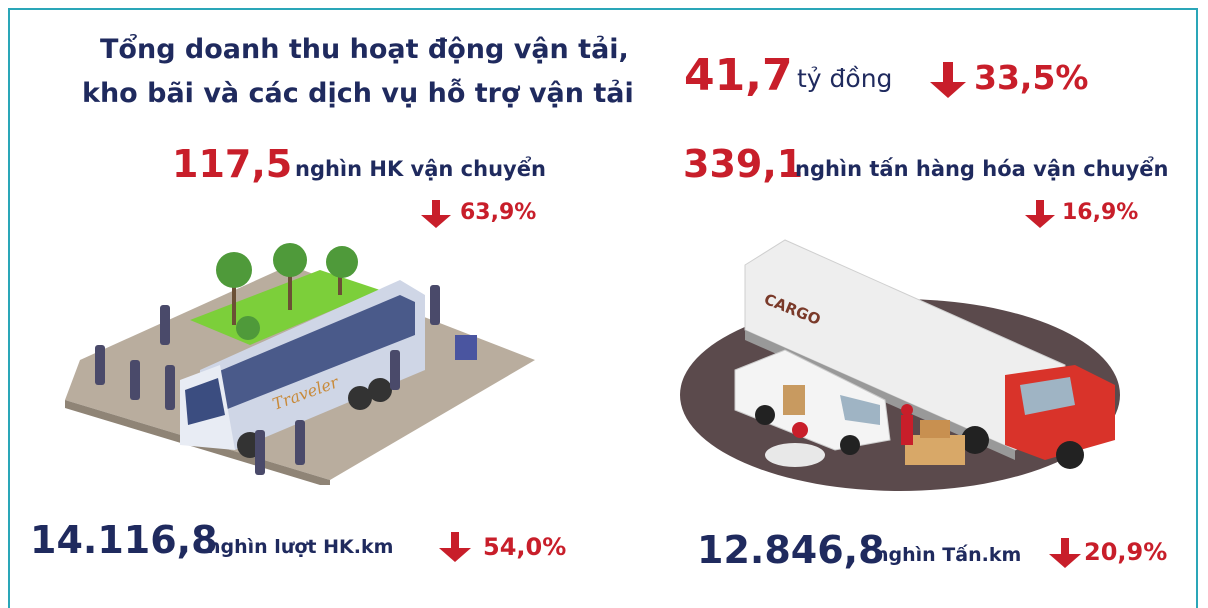  Describe the element at coordinates (300, 547) in the screenshot. I see `passenger-km-unit: nghìn lượt HK.km` at that location.